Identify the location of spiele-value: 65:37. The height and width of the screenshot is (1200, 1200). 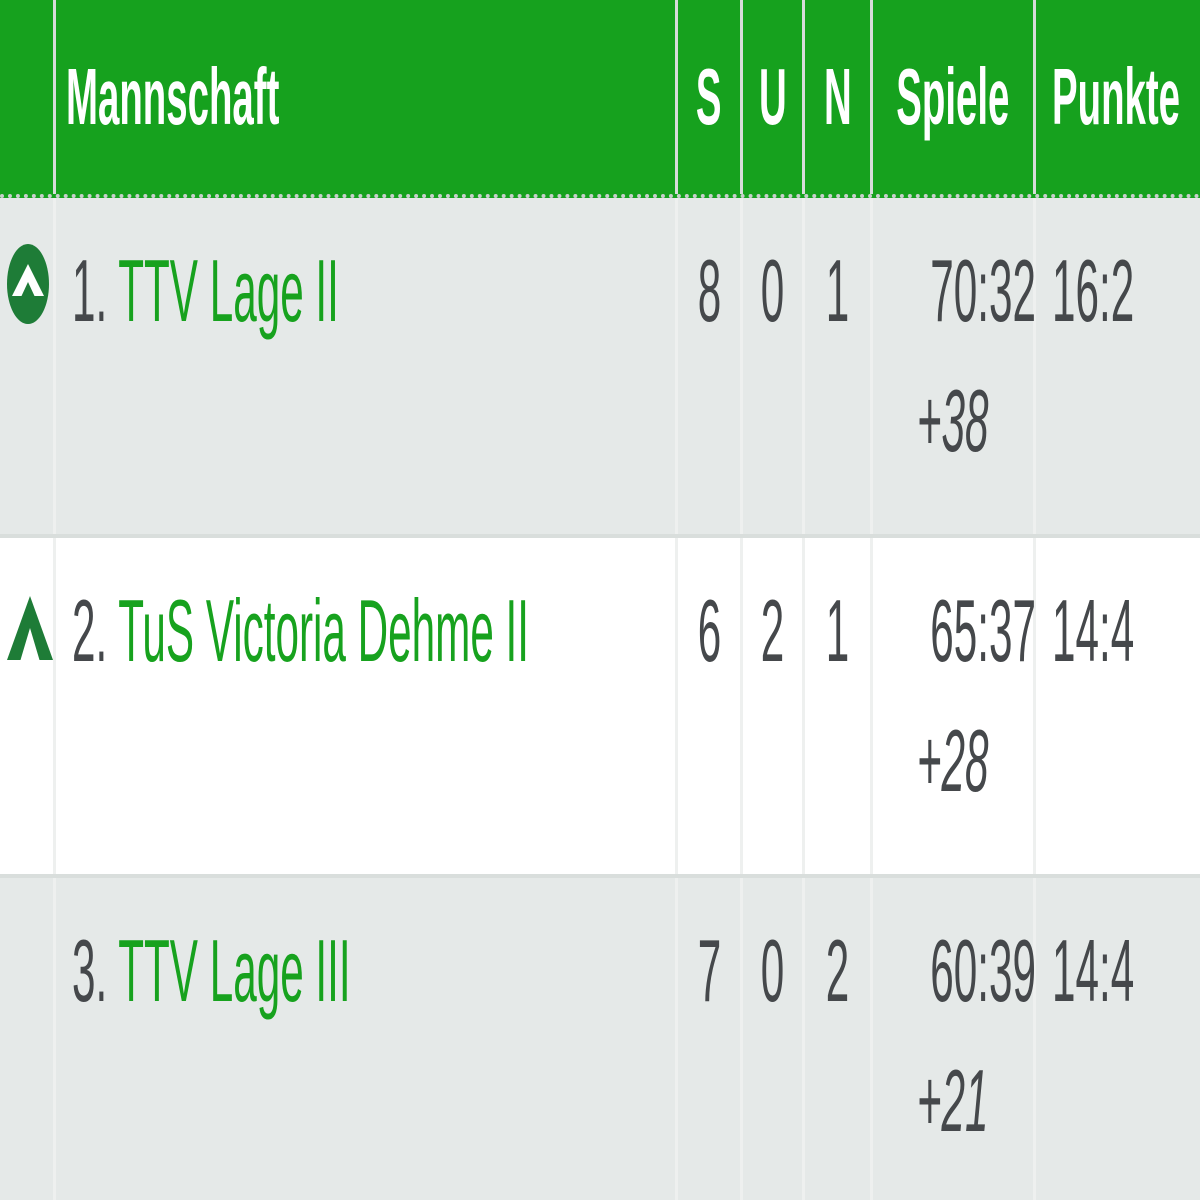
(983, 630).